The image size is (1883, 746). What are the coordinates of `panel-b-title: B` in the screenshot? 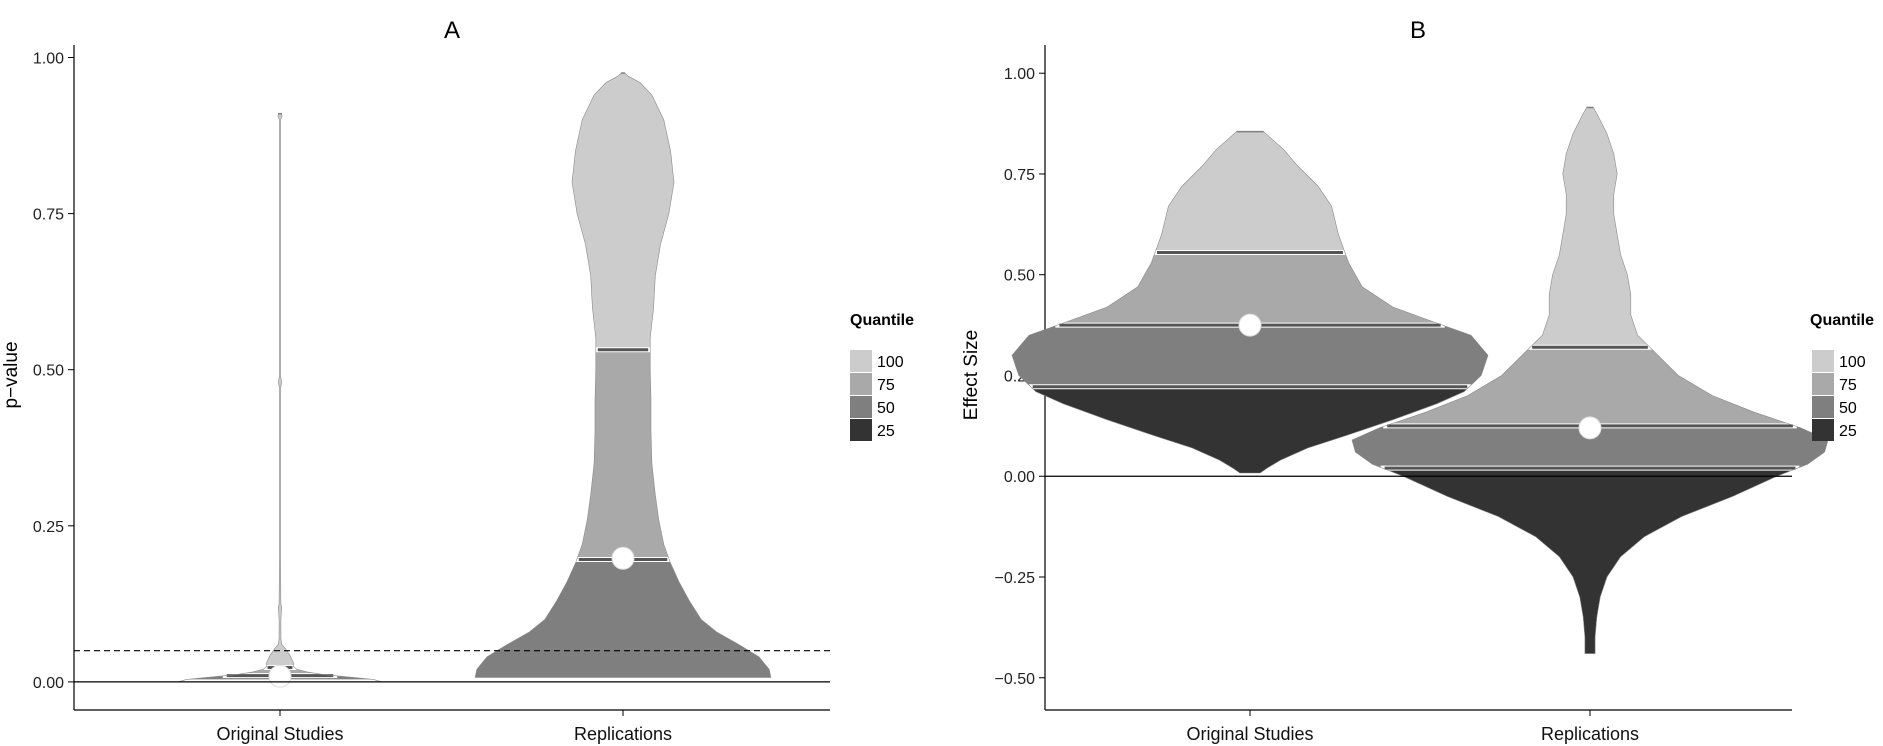 It's located at (1418, 30).